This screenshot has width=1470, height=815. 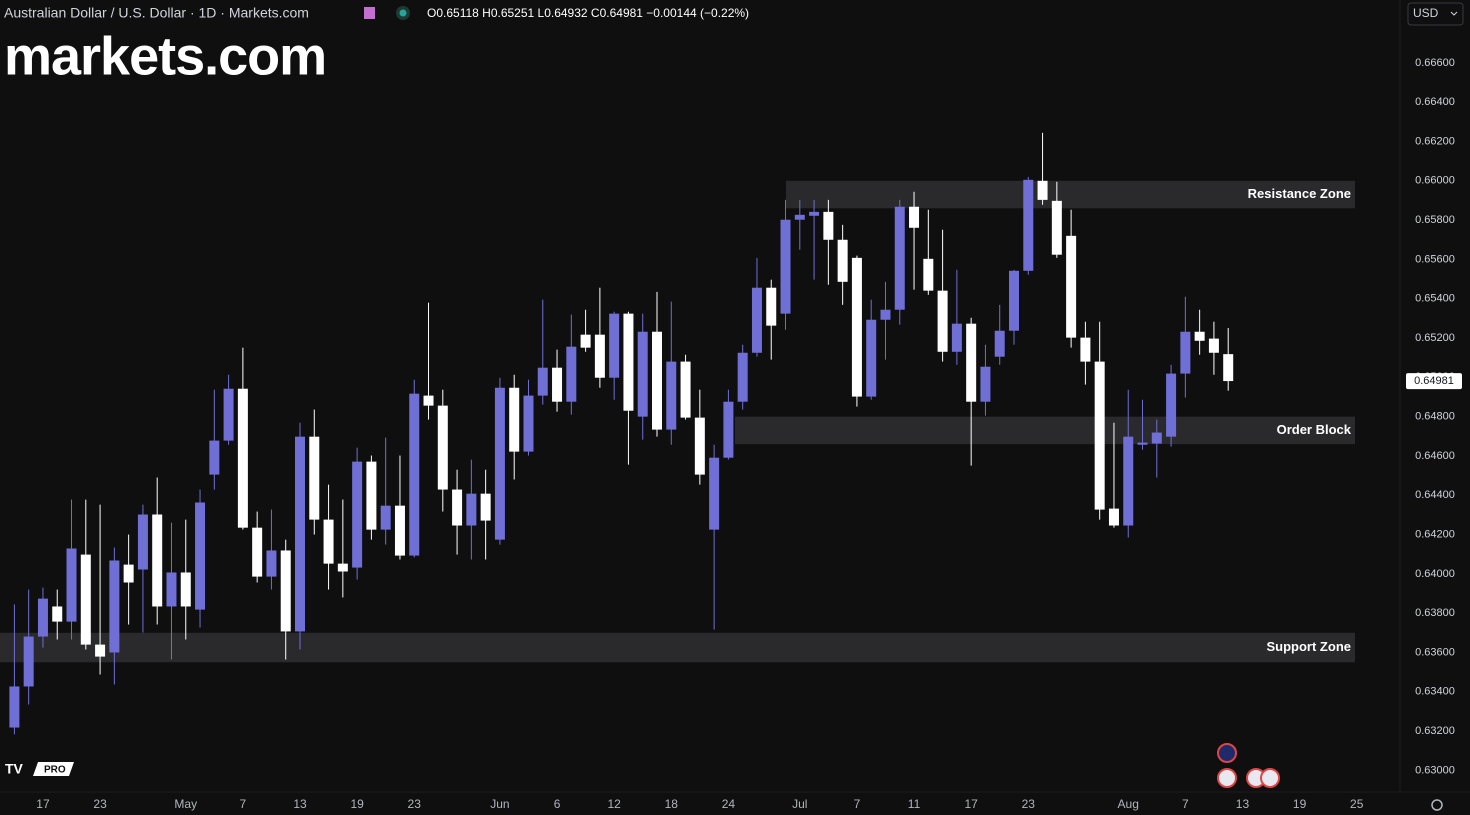 I want to click on logo: markets.com, so click(x=165, y=56).